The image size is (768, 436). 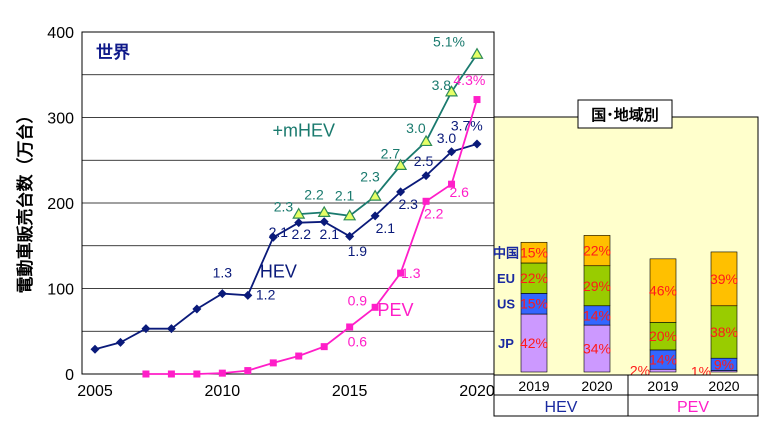 I want to click on x-tick-label: 2015, so click(x=350, y=391).